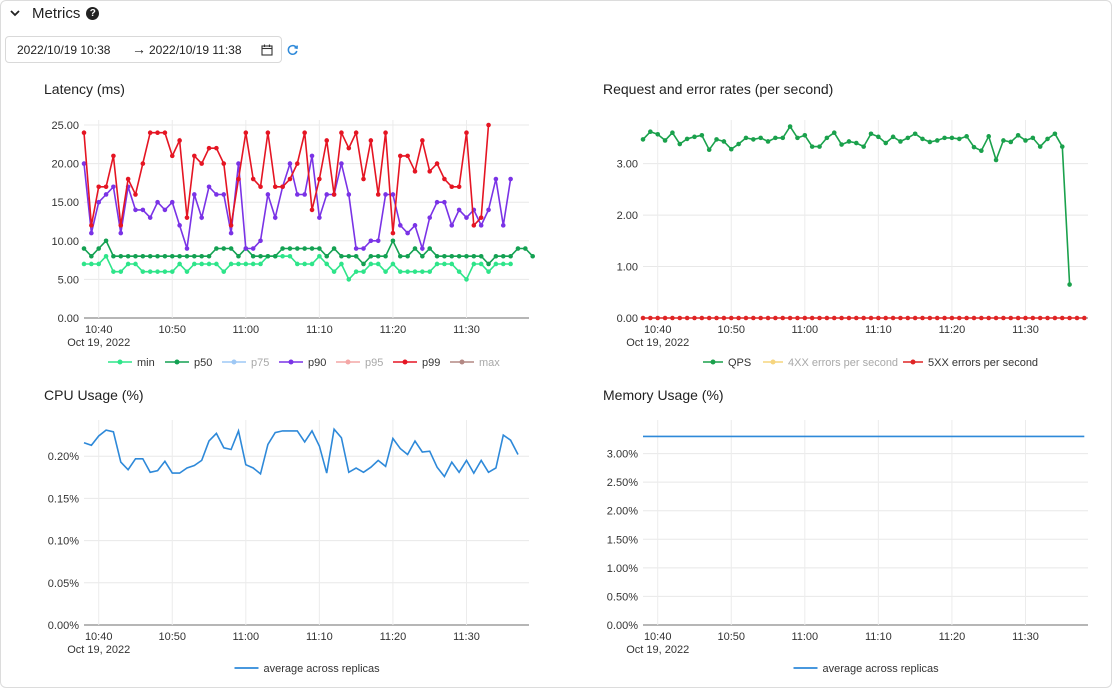 The width and height of the screenshot is (1112, 688). What do you see at coordinates (773, 362) in the screenshot?
I see `legend-marker` at bounding box center [773, 362].